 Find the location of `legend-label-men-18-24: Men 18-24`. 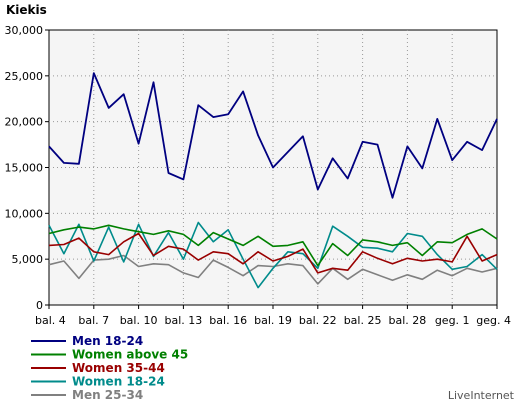

legend-label-men-18-24: Men 18-24 is located at coordinates (107, 341).